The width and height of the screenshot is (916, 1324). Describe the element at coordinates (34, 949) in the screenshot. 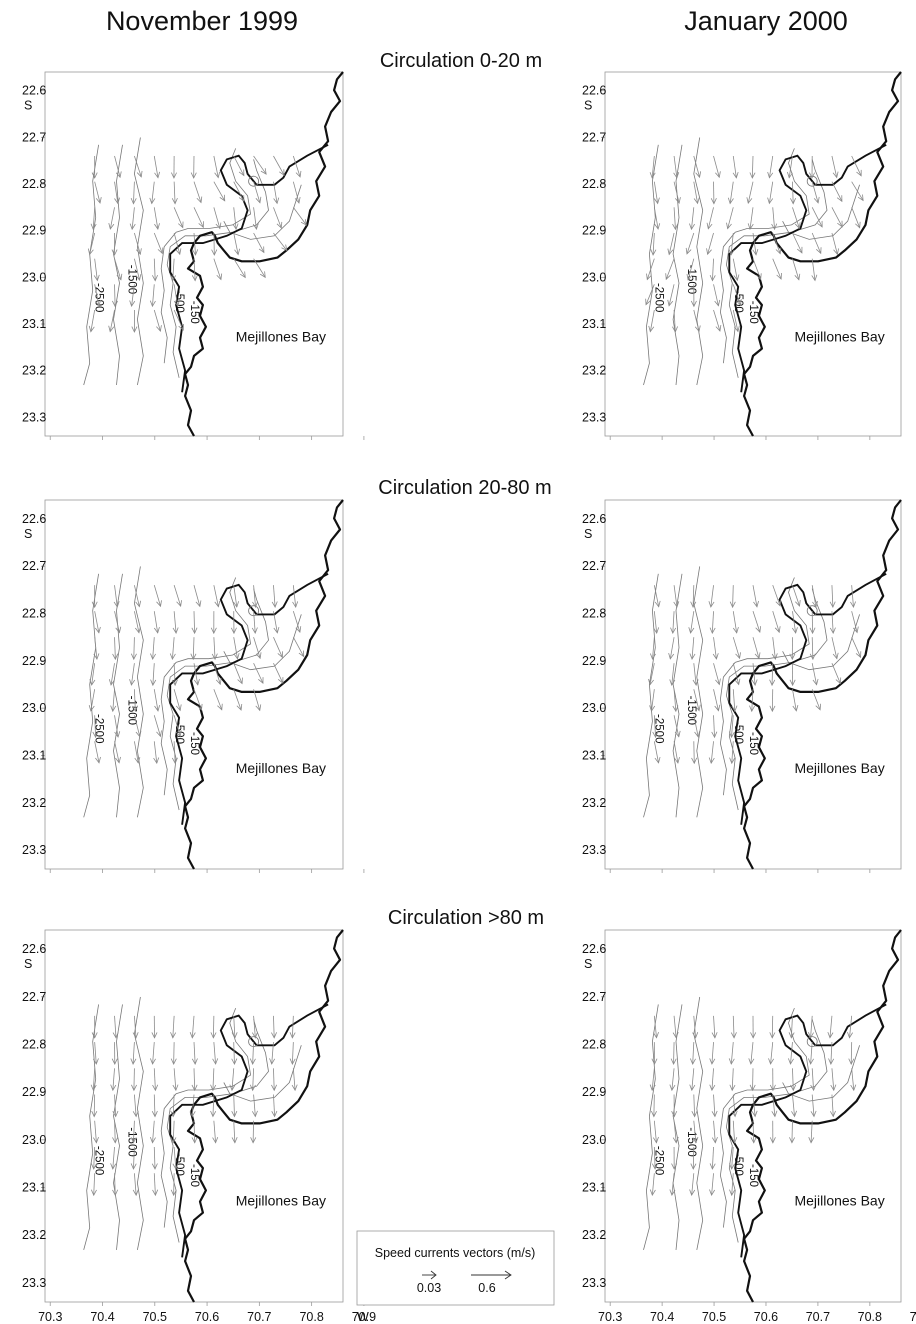

I see `lat-tick-label: 22.6` at that location.